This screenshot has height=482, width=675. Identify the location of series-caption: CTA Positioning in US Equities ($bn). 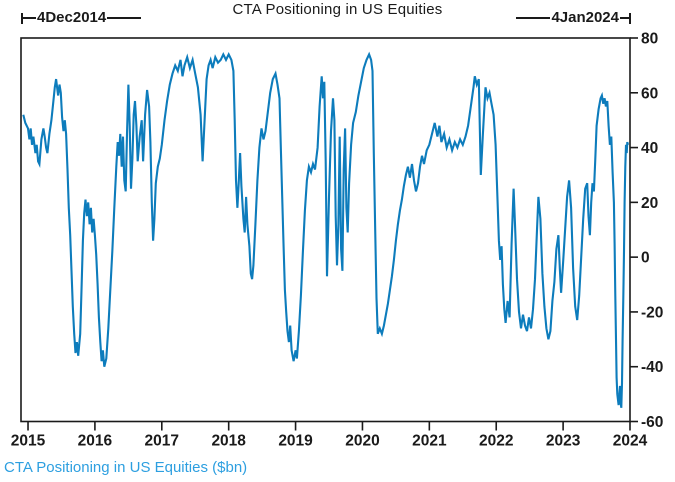
(126, 467).